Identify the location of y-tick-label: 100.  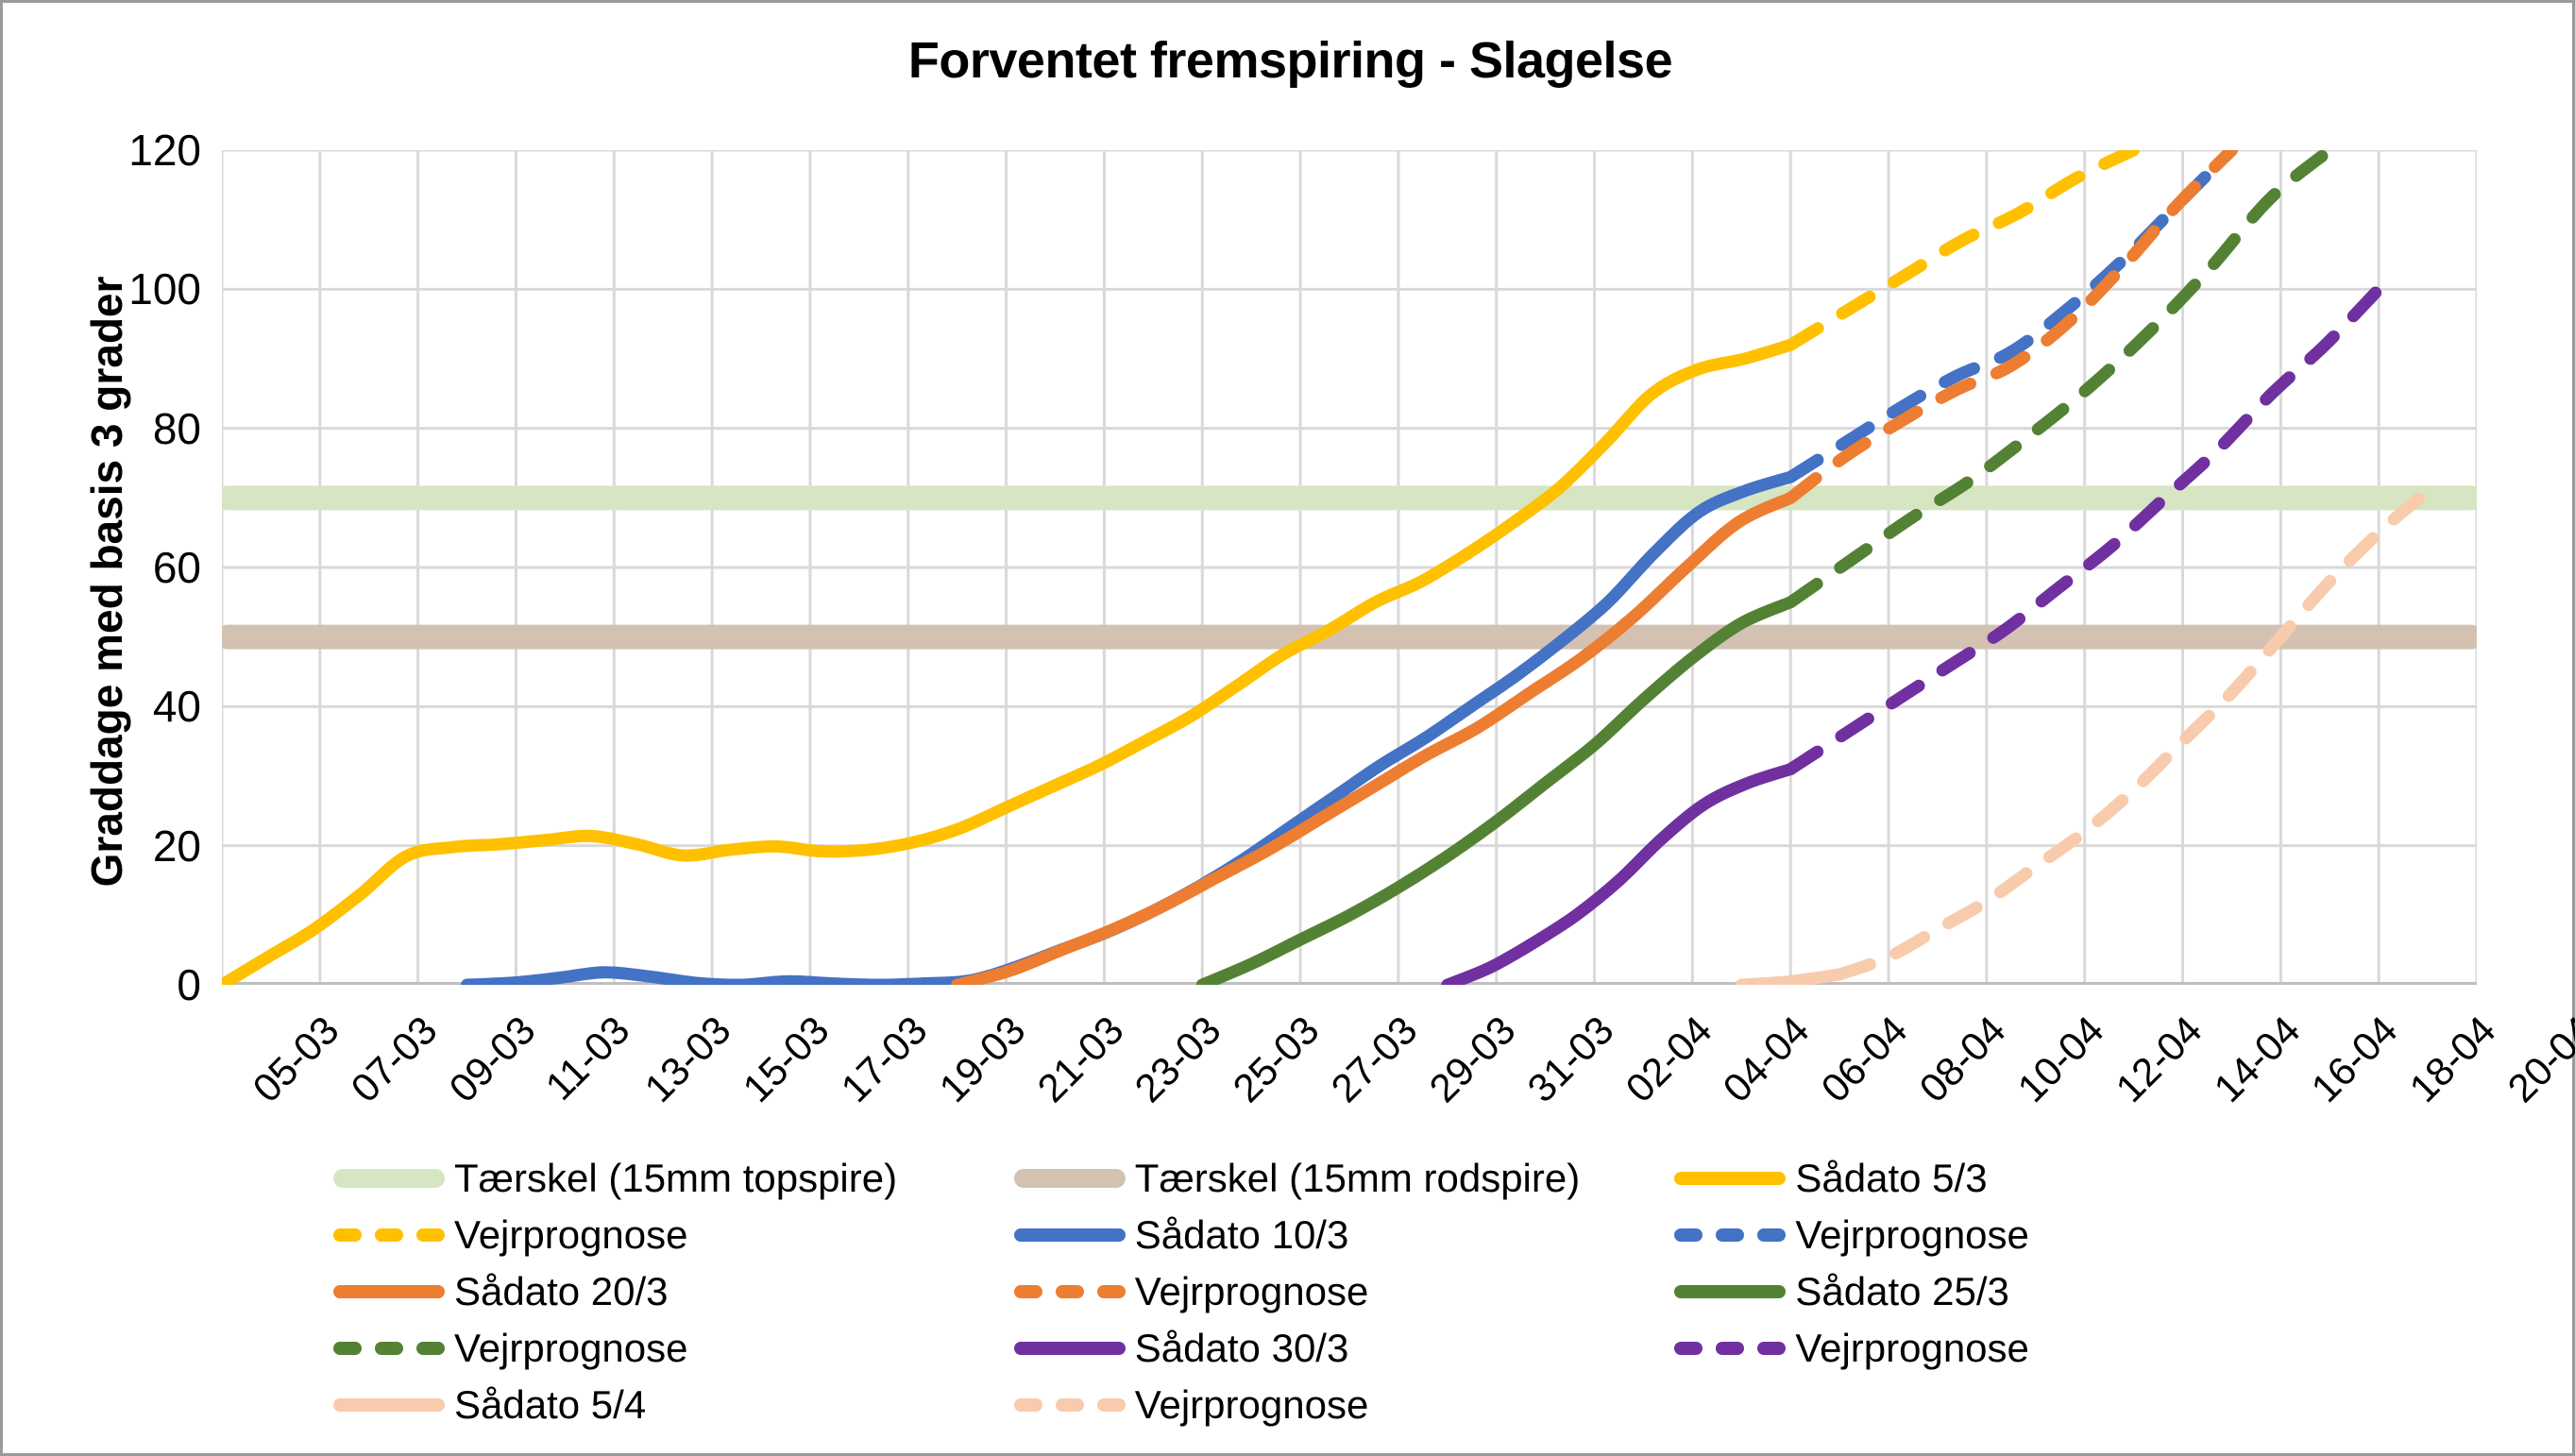
(164, 289).